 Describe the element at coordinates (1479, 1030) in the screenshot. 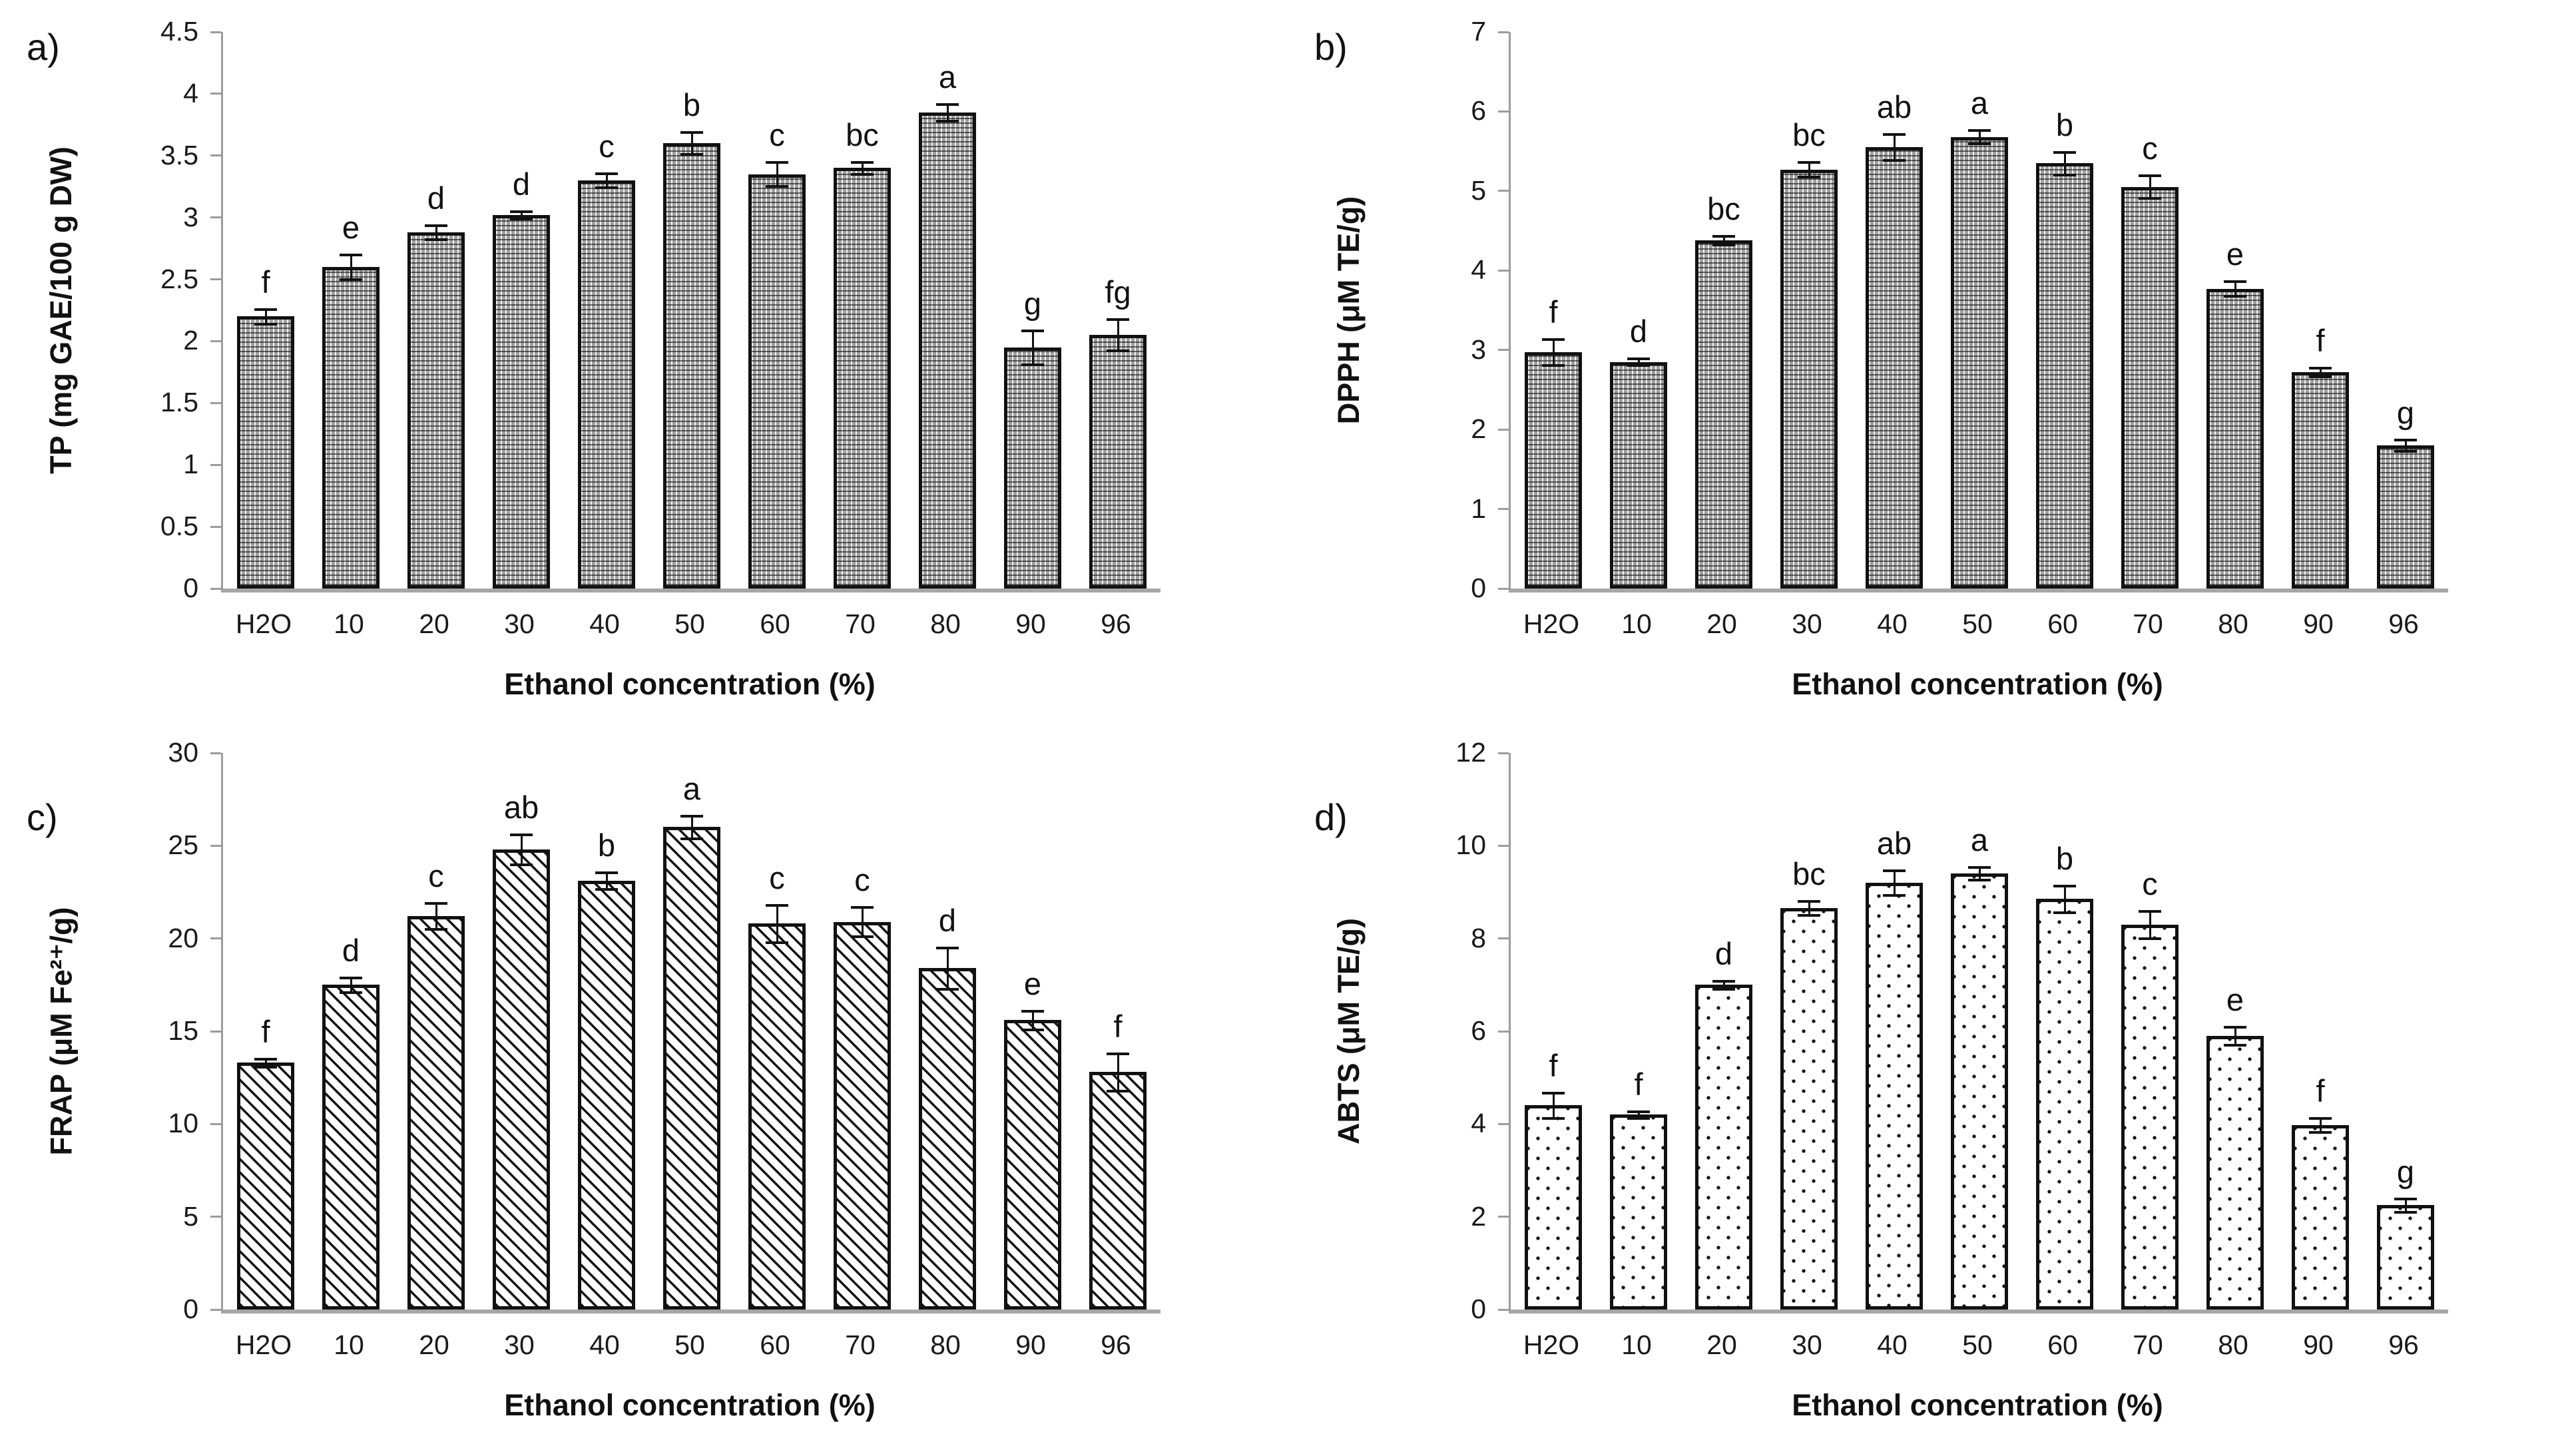

I see `y-tick-label: 6` at that location.